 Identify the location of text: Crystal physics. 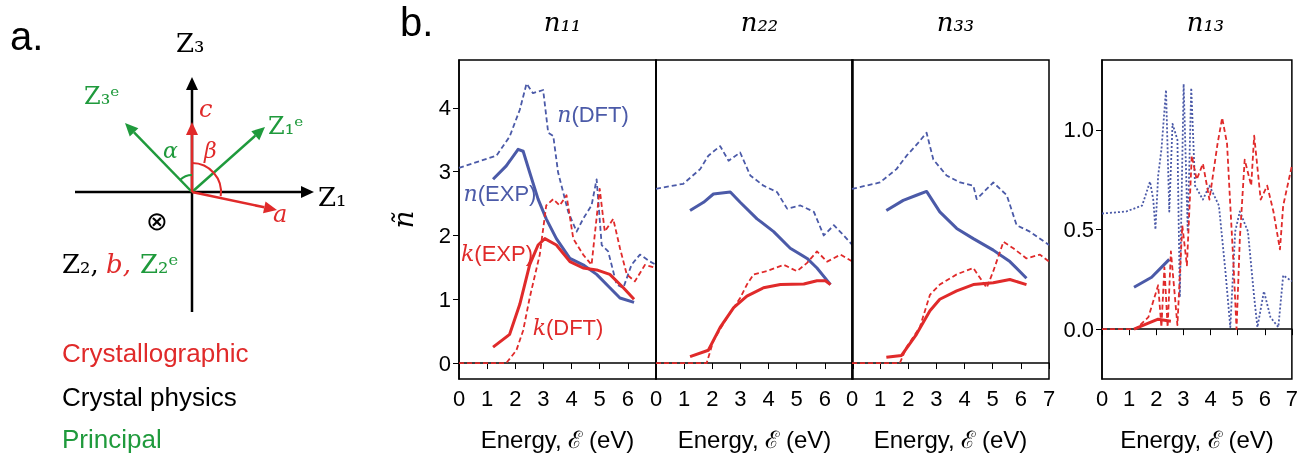
(149, 397).